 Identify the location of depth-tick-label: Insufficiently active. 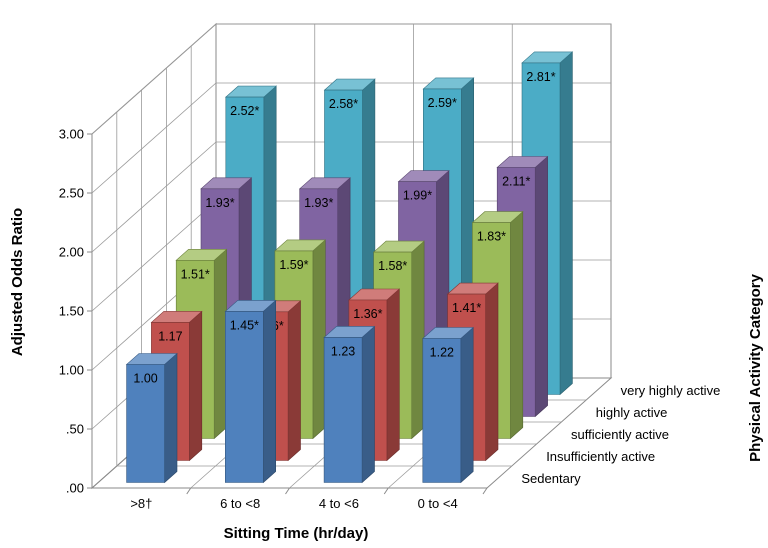
(600, 456).